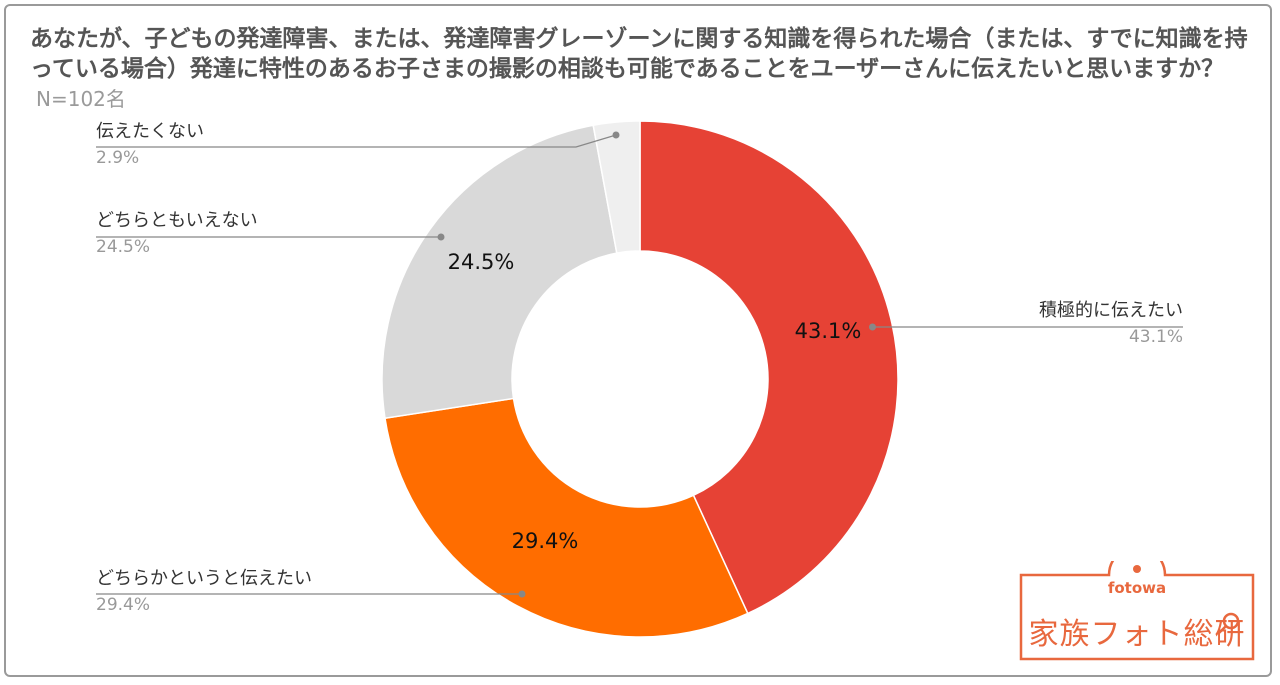  Describe the element at coordinates (123, 605) in the screenshot. I see `slice-somewhat-yes-pct-label: 29.4%` at that location.